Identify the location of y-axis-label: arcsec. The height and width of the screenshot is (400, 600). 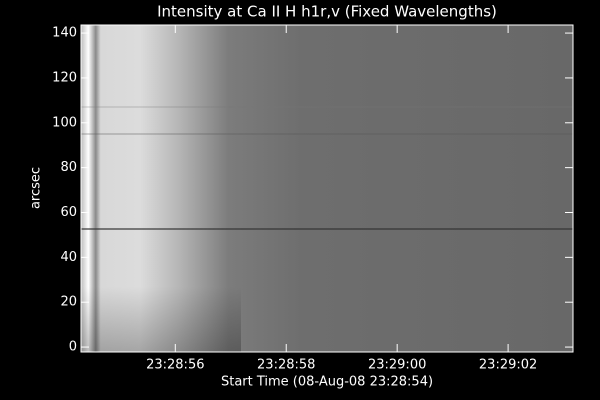
(36, 188).